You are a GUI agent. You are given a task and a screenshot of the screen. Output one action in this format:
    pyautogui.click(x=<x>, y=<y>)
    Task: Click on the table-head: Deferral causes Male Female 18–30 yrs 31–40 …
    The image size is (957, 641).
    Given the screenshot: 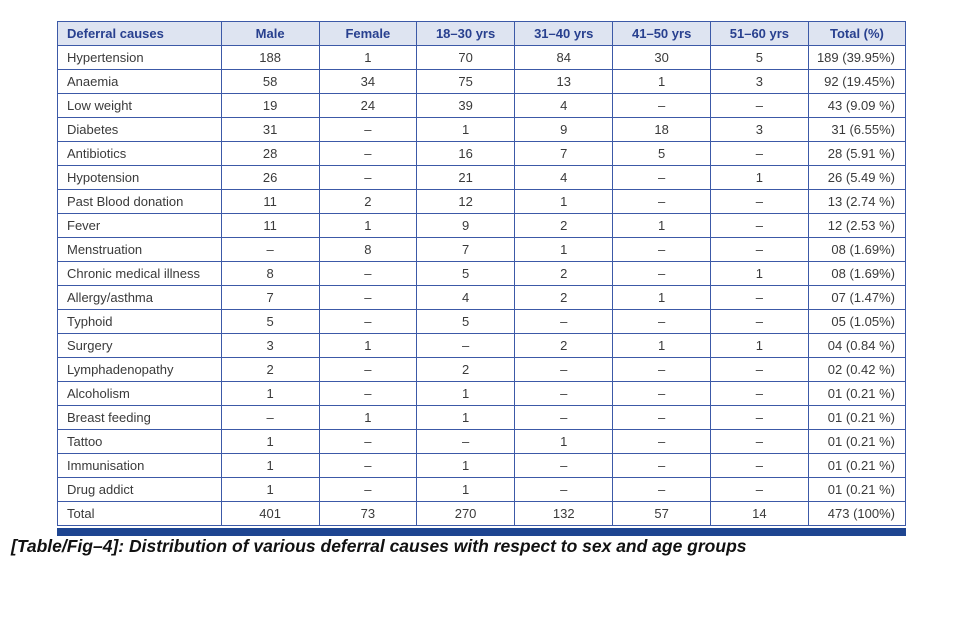 What is the action you would take?
    pyautogui.click(x=482, y=33)
    